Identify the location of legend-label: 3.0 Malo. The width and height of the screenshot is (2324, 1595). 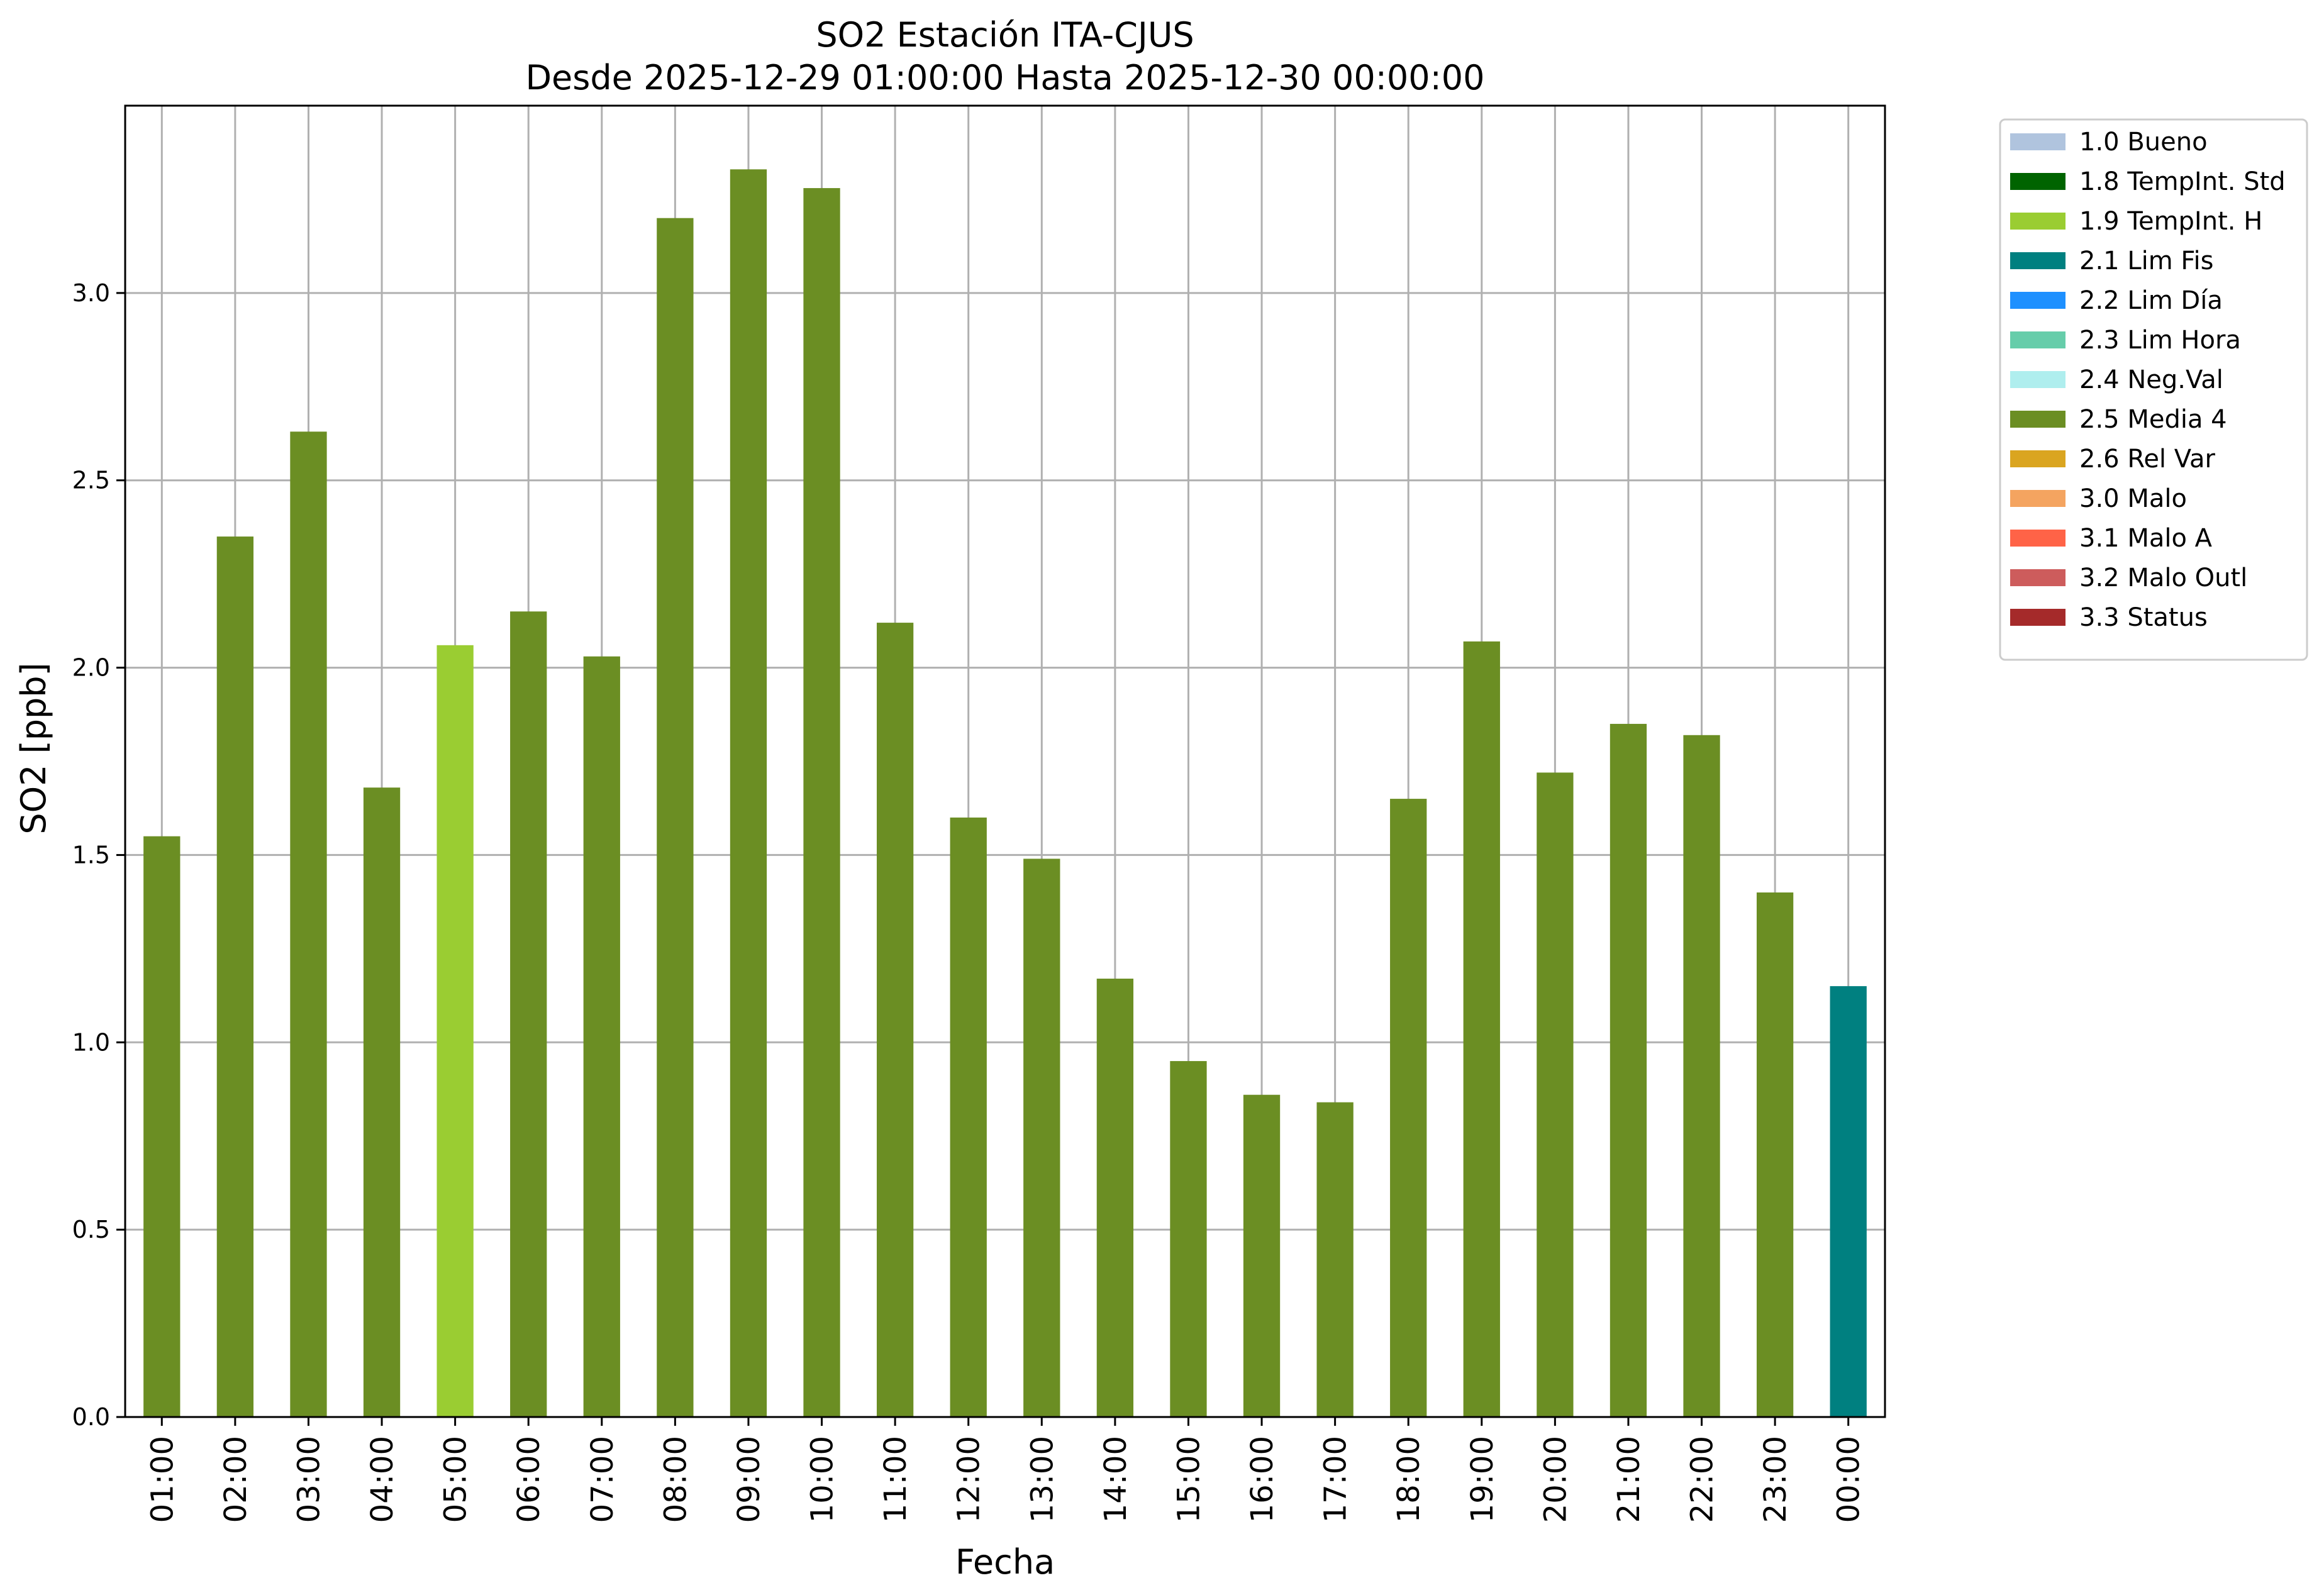
(2133, 498).